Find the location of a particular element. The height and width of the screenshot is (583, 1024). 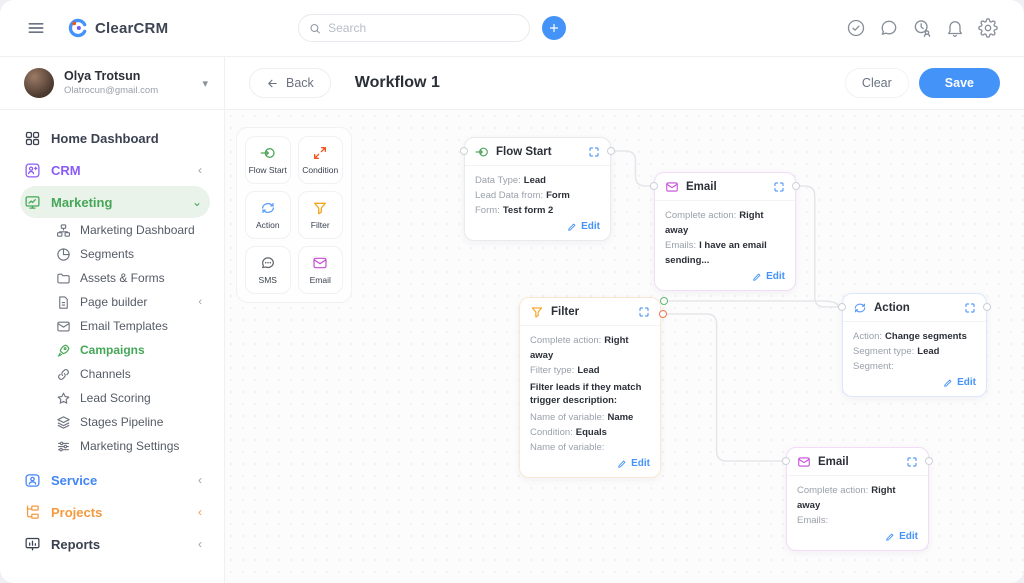

user-name: Olya Trotsun is located at coordinates (102, 76).